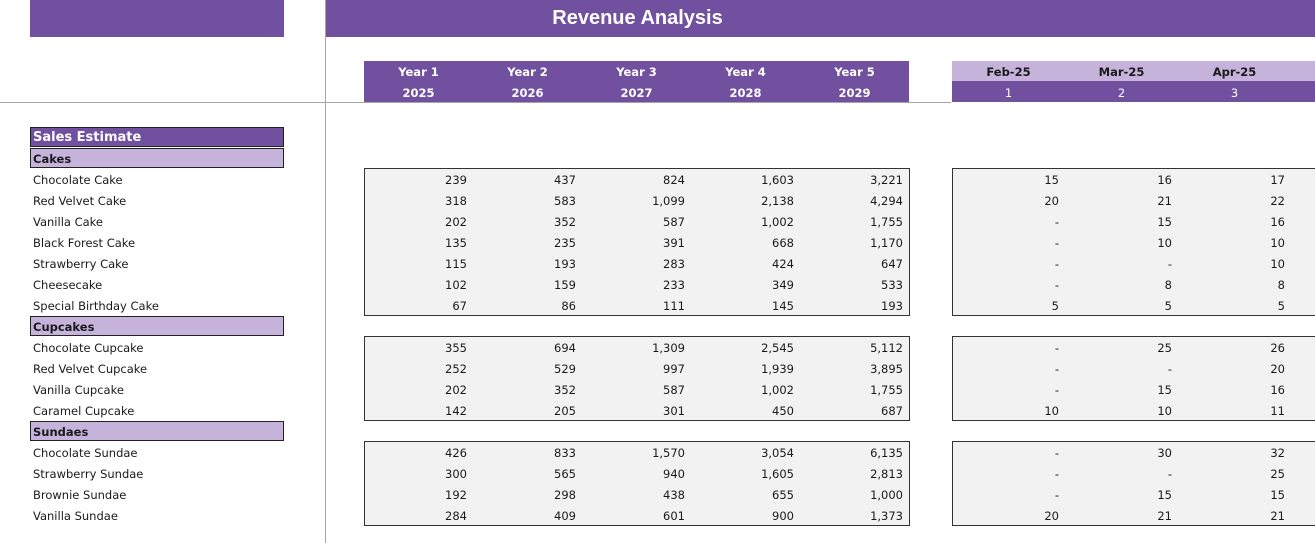 This screenshot has width=1315, height=543. Describe the element at coordinates (886, 453) in the screenshot. I see `year-value-cell: 6,135` at that location.